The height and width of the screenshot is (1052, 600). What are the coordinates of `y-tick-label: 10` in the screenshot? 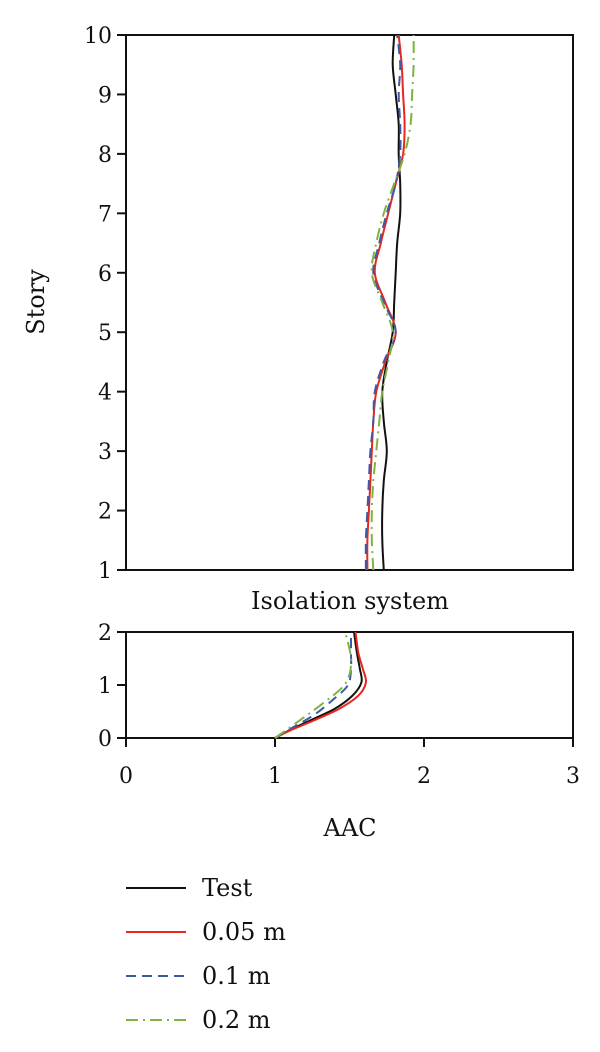 It's located at (98, 36).